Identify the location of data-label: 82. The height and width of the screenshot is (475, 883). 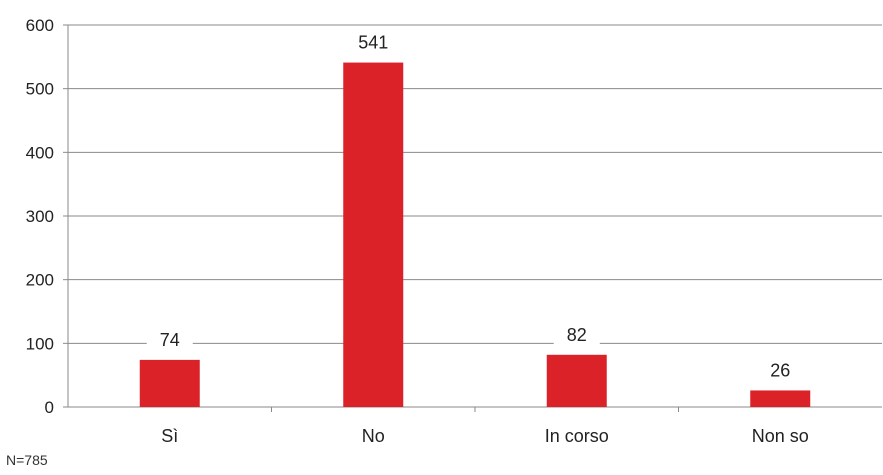
(577, 335).